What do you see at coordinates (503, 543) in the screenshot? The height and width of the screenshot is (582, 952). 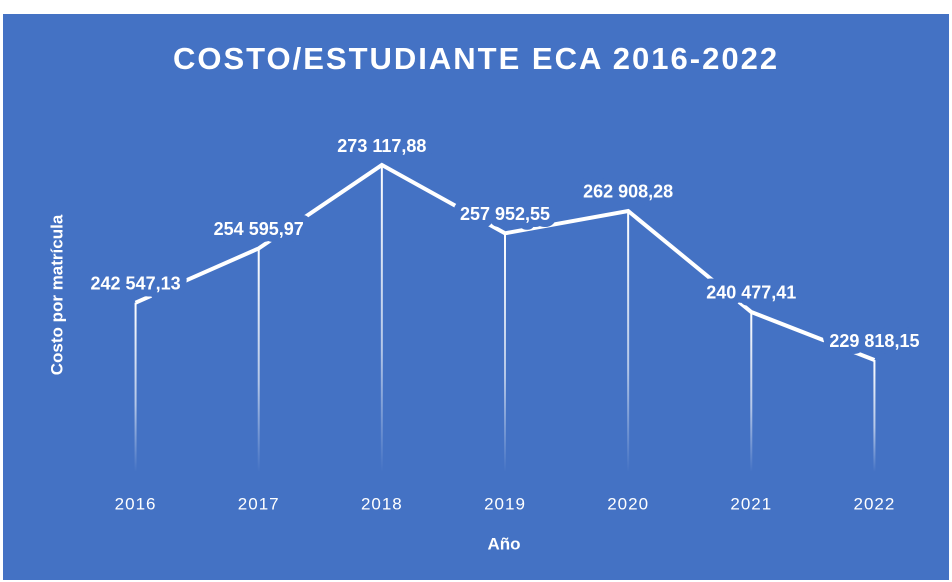 I see `x-axis-label: Año` at bounding box center [503, 543].